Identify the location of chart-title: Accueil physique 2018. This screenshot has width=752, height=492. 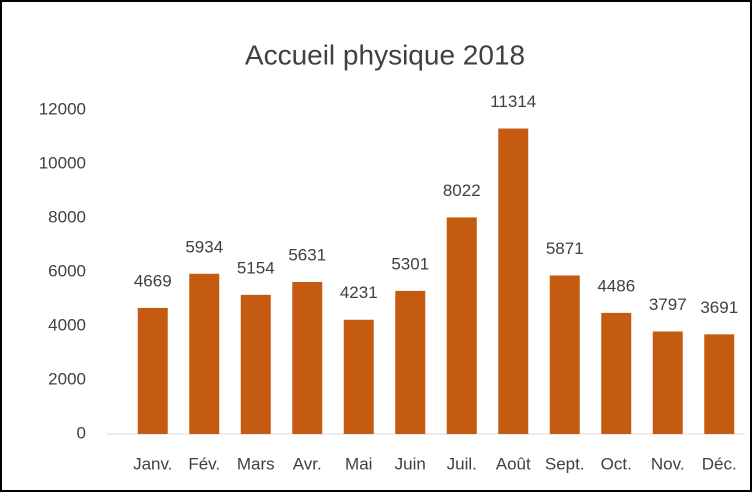
(385, 54).